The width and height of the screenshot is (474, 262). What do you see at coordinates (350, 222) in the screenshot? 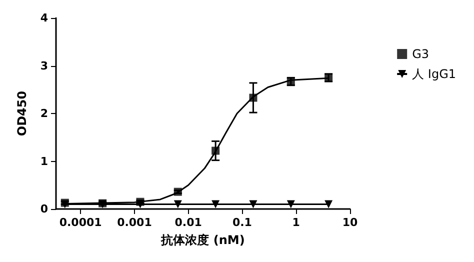
I see `x-tick-label: 10` at bounding box center [350, 222].